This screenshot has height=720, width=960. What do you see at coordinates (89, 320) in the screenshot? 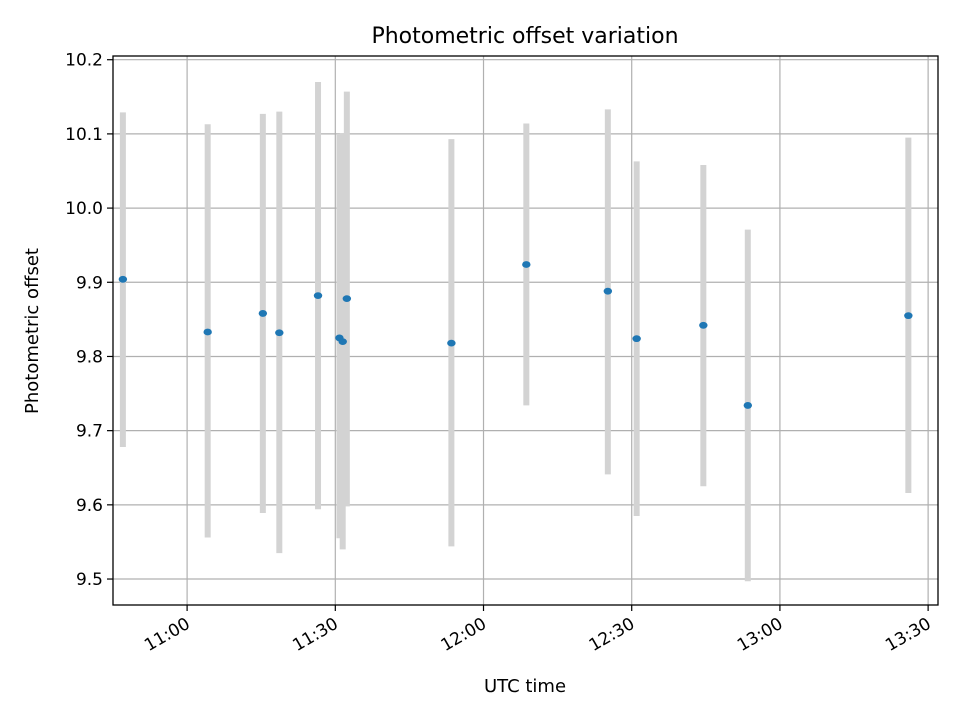
I see `y-axis-ticks: 9.5 9.6 9.7 9.8 9.9 10.0 10.1 10.2` at bounding box center [89, 320].